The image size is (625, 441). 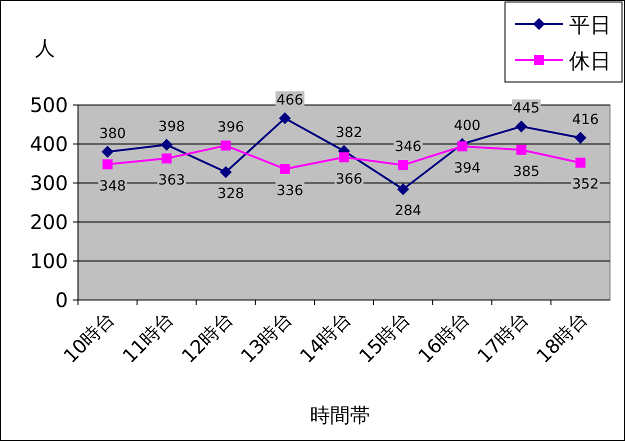 I want to click on y-tick-label: 100, so click(x=49, y=261).